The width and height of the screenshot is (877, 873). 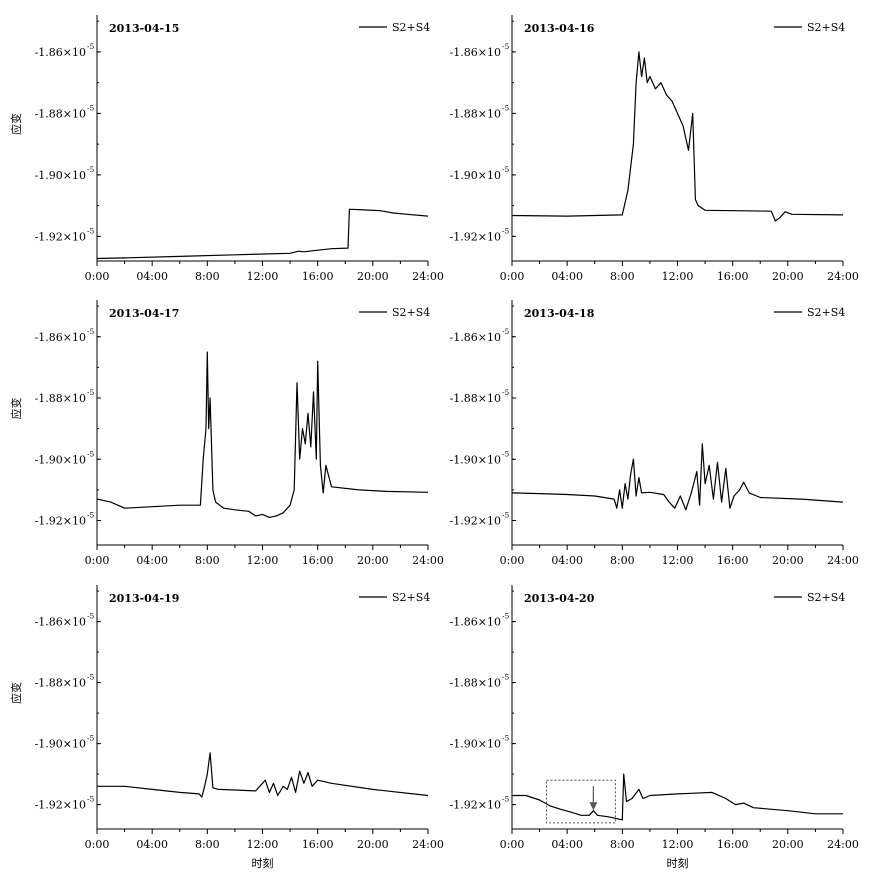 What do you see at coordinates (559, 598) in the screenshot?
I see `panel-date-label: 2013-04-20` at bounding box center [559, 598].